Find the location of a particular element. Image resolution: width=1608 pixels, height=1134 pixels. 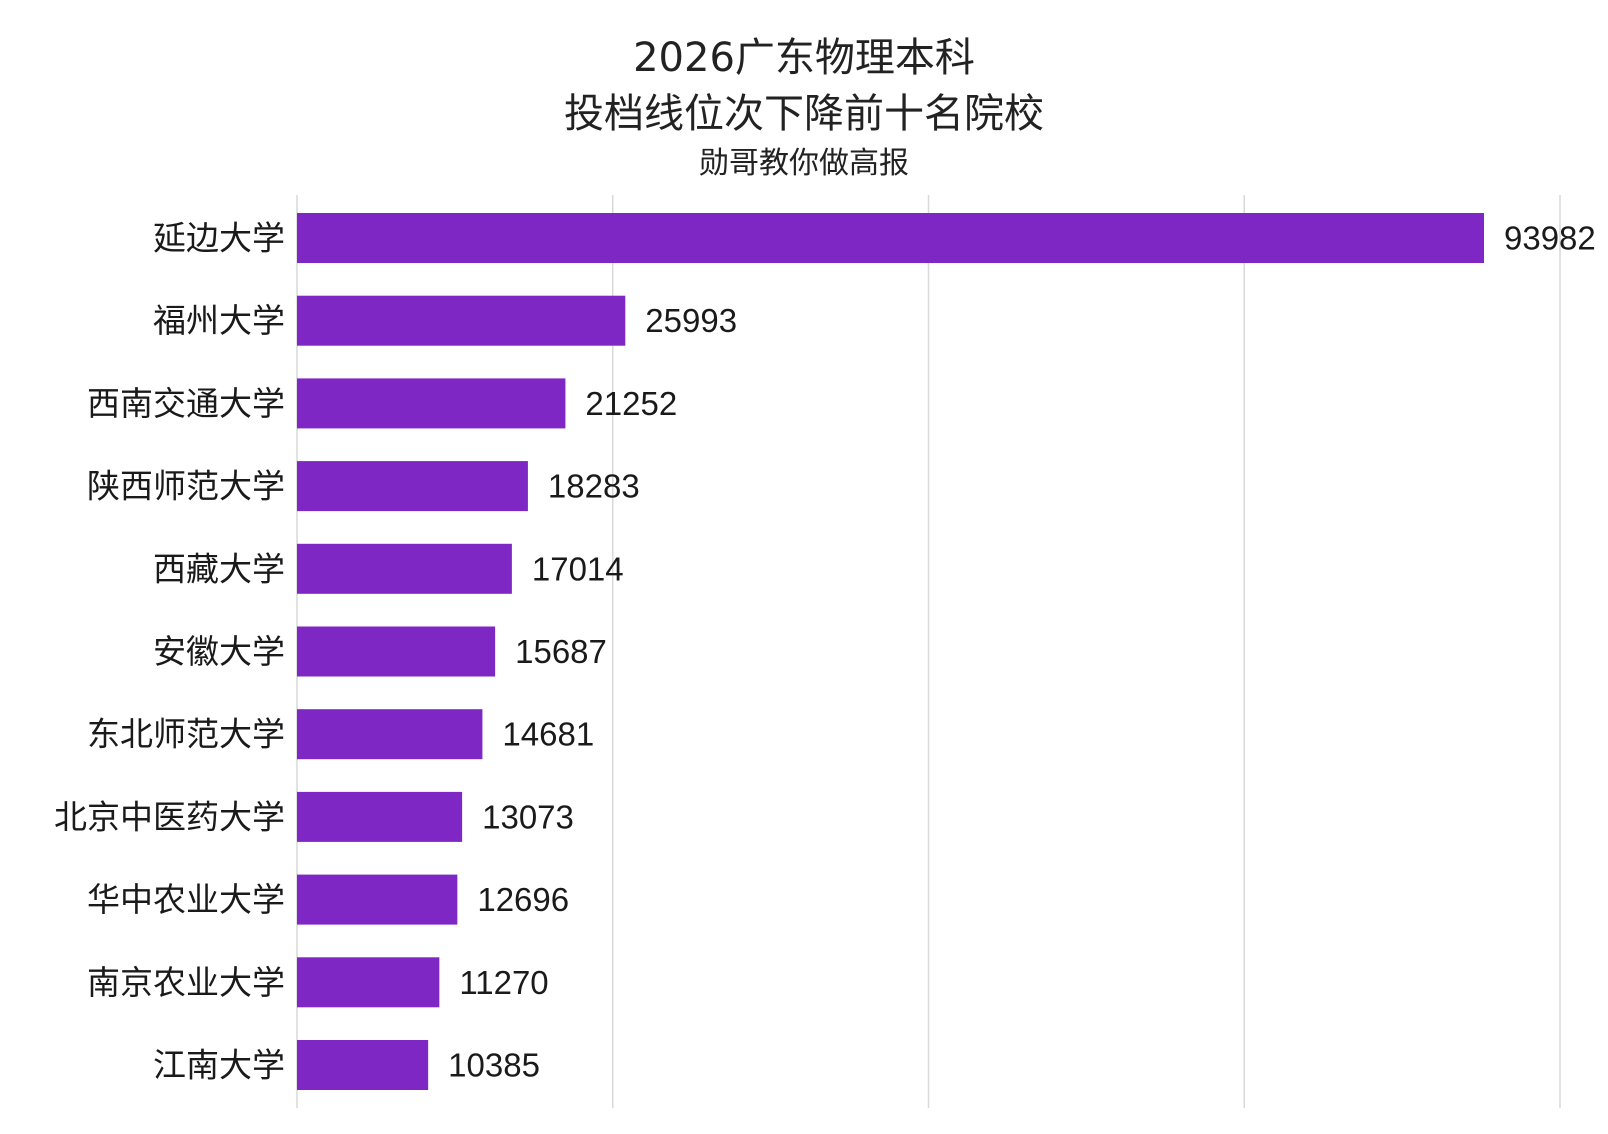

chart-title-line-2: 投档线位次下降前十名院校 is located at coordinates (804, 114).